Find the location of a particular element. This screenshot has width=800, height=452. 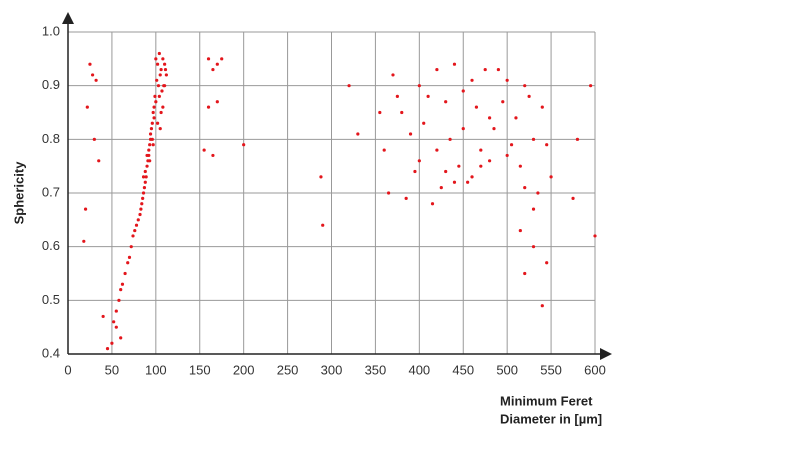

x-tick-label: 550 is located at coordinates (551, 369).